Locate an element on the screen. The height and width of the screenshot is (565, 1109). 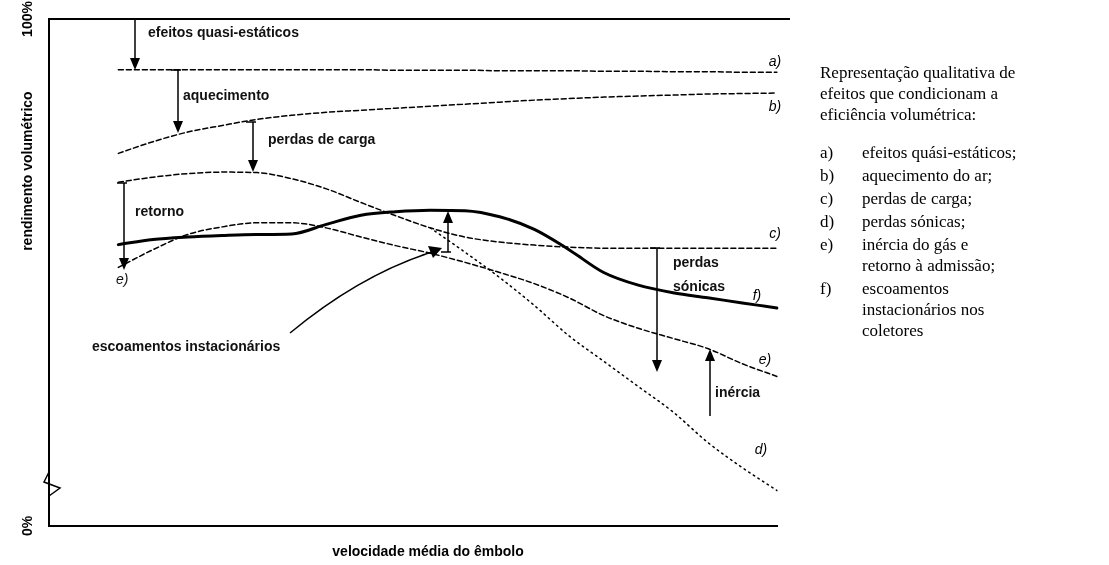
annotation: e) is located at coordinates (122, 279).